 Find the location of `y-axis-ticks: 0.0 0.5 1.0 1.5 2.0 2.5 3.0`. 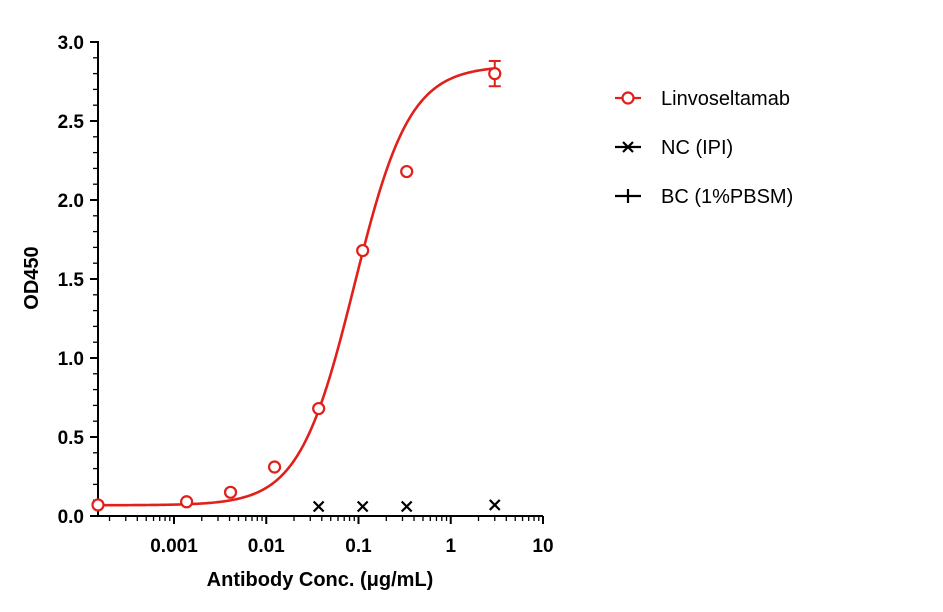

y-axis-ticks: 0.0 0.5 1.0 1.5 2.0 2.5 3.0 is located at coordinates (78, 280).